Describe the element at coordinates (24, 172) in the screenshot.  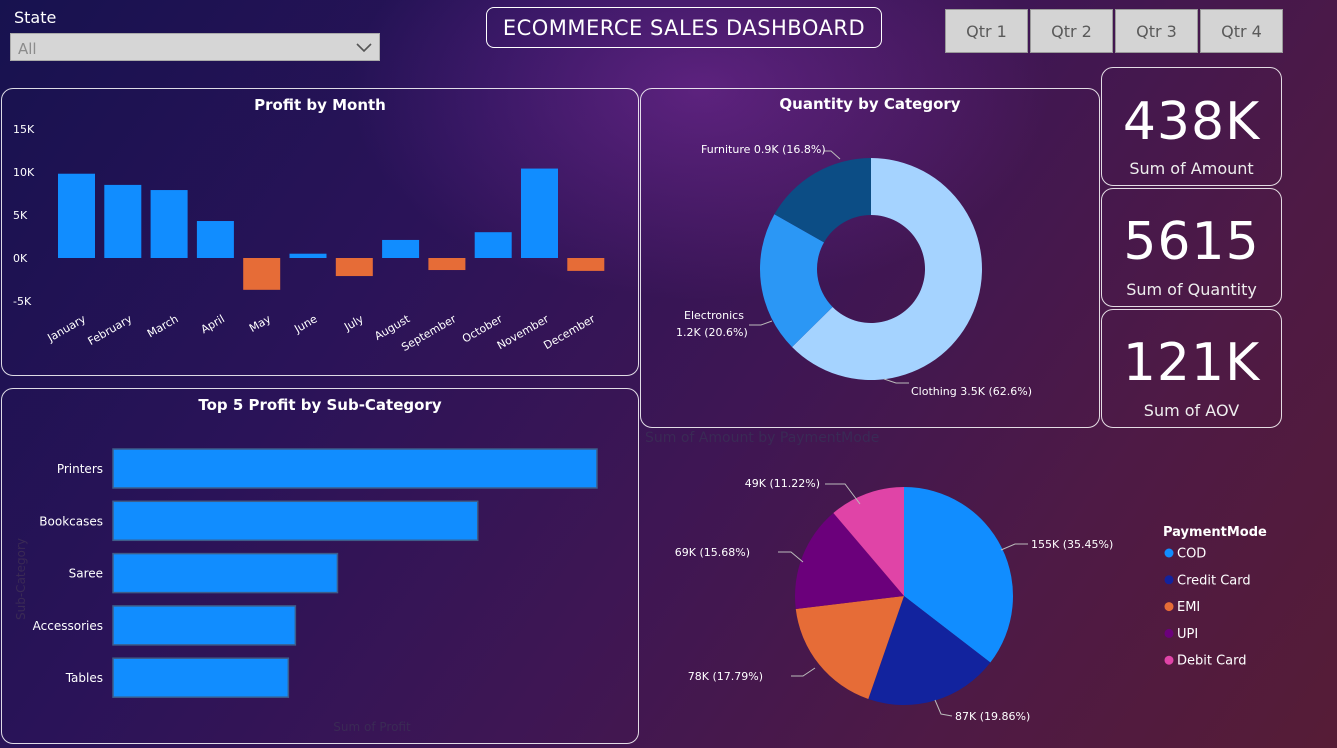
I see `y-tick-label: 10K` at that location.